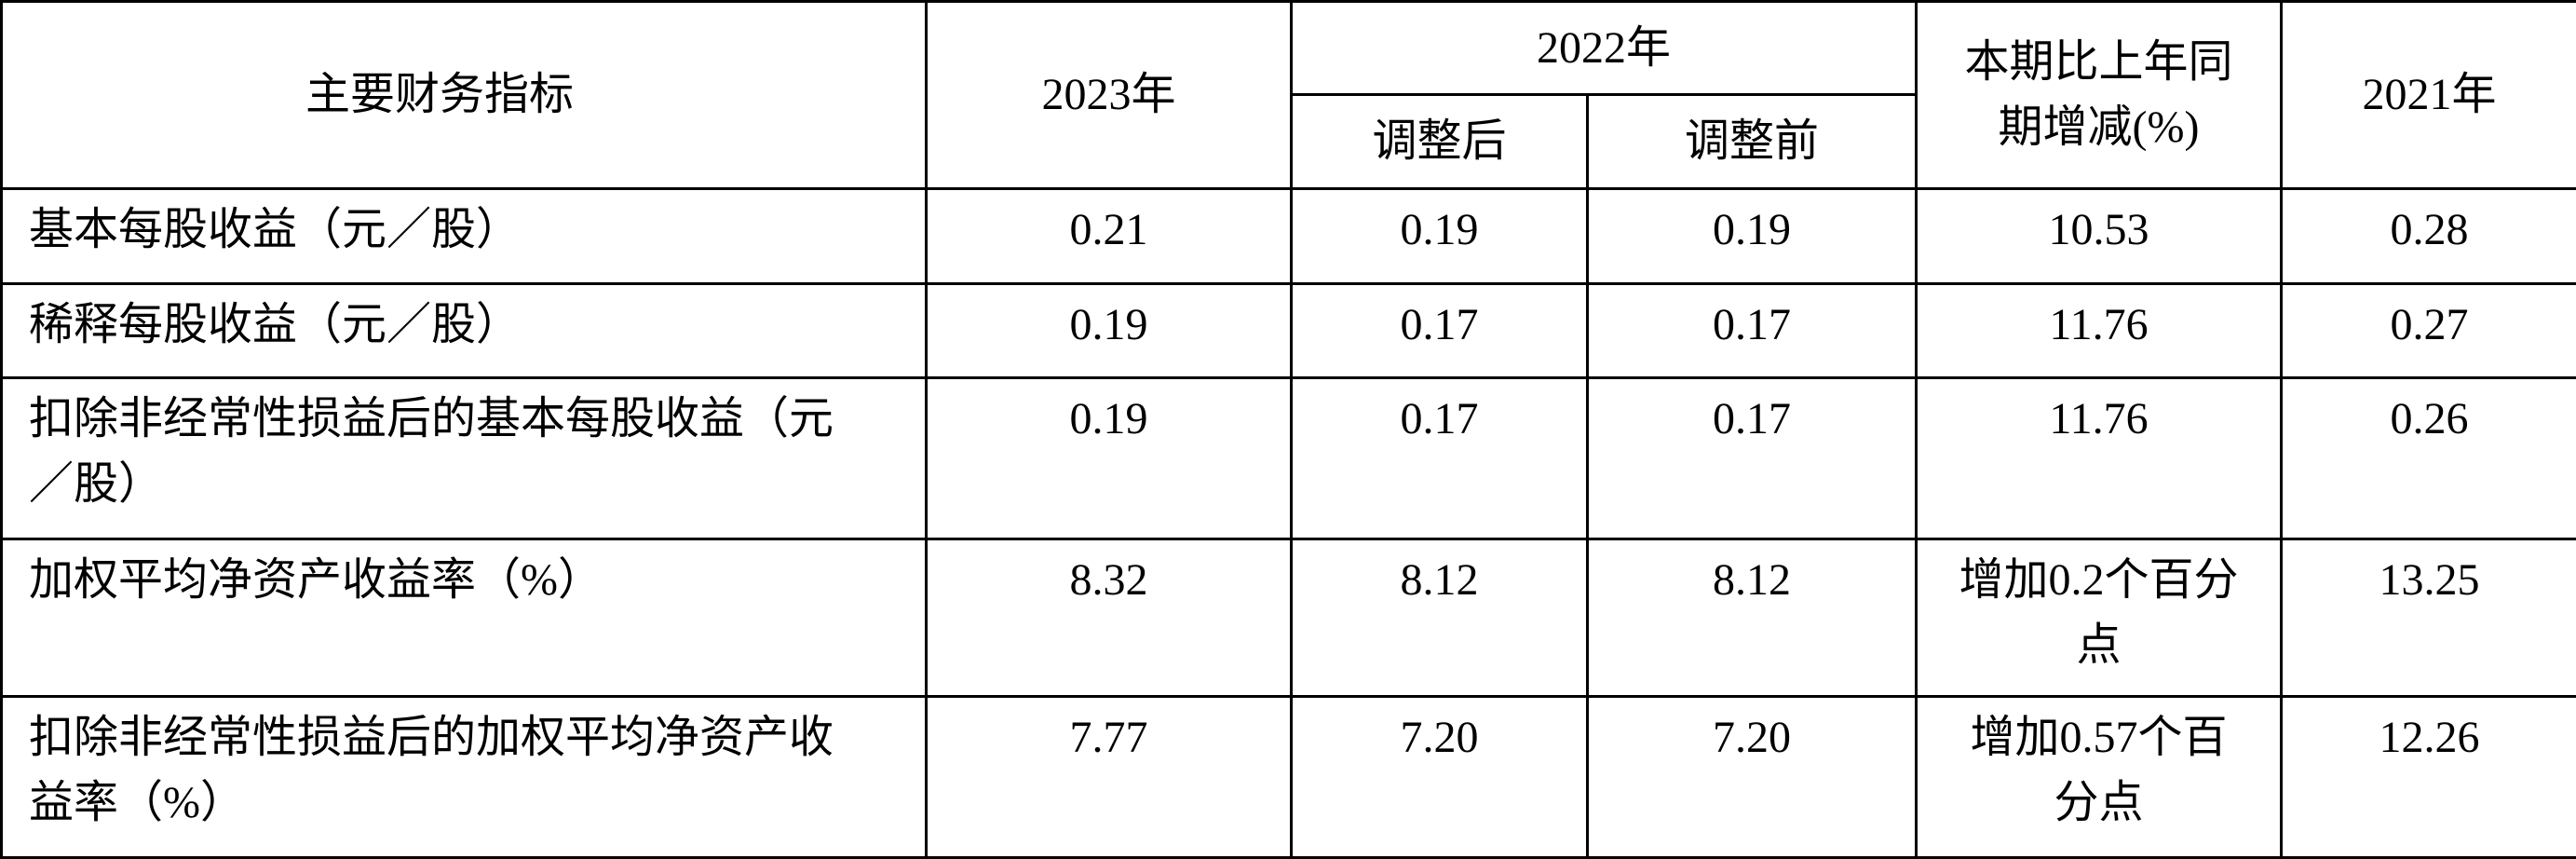 Image resolution: width=2576 pixels, height=859 pixels. I want to click on cell: 10.53, so click(2099, 237).